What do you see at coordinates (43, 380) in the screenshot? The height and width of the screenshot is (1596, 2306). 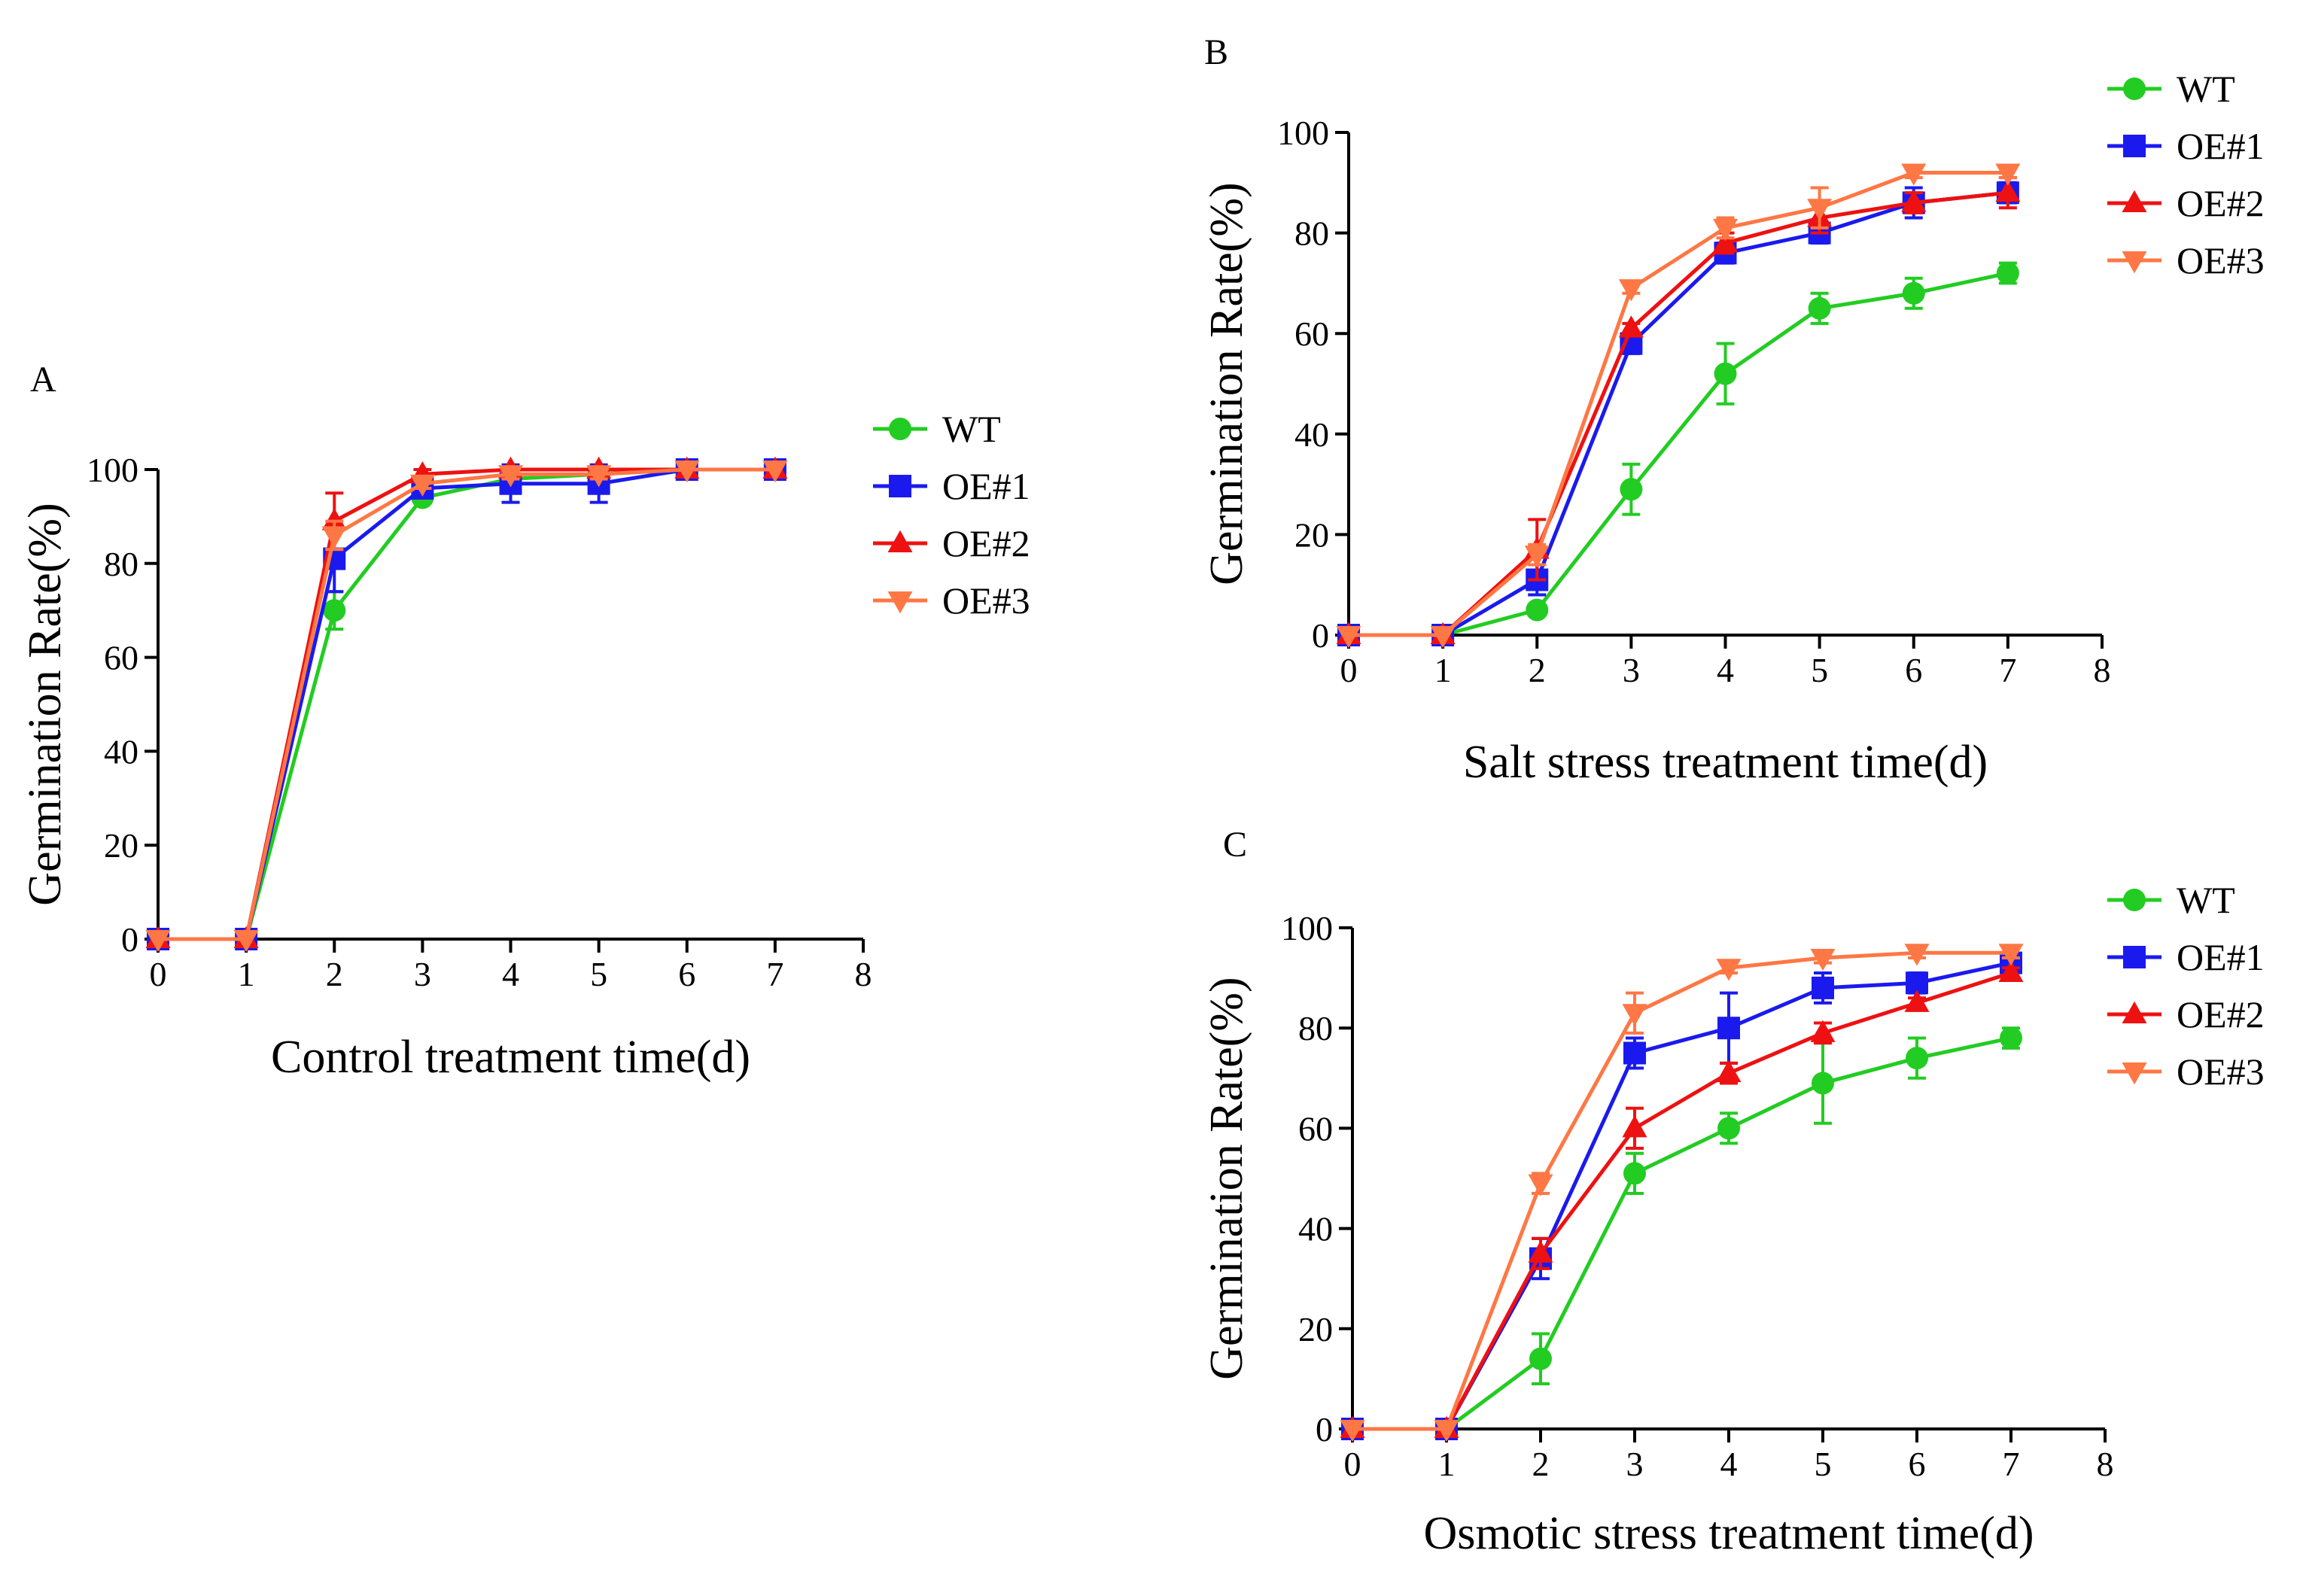 I see `panel-letter: A` at bounding box center [43, 380].